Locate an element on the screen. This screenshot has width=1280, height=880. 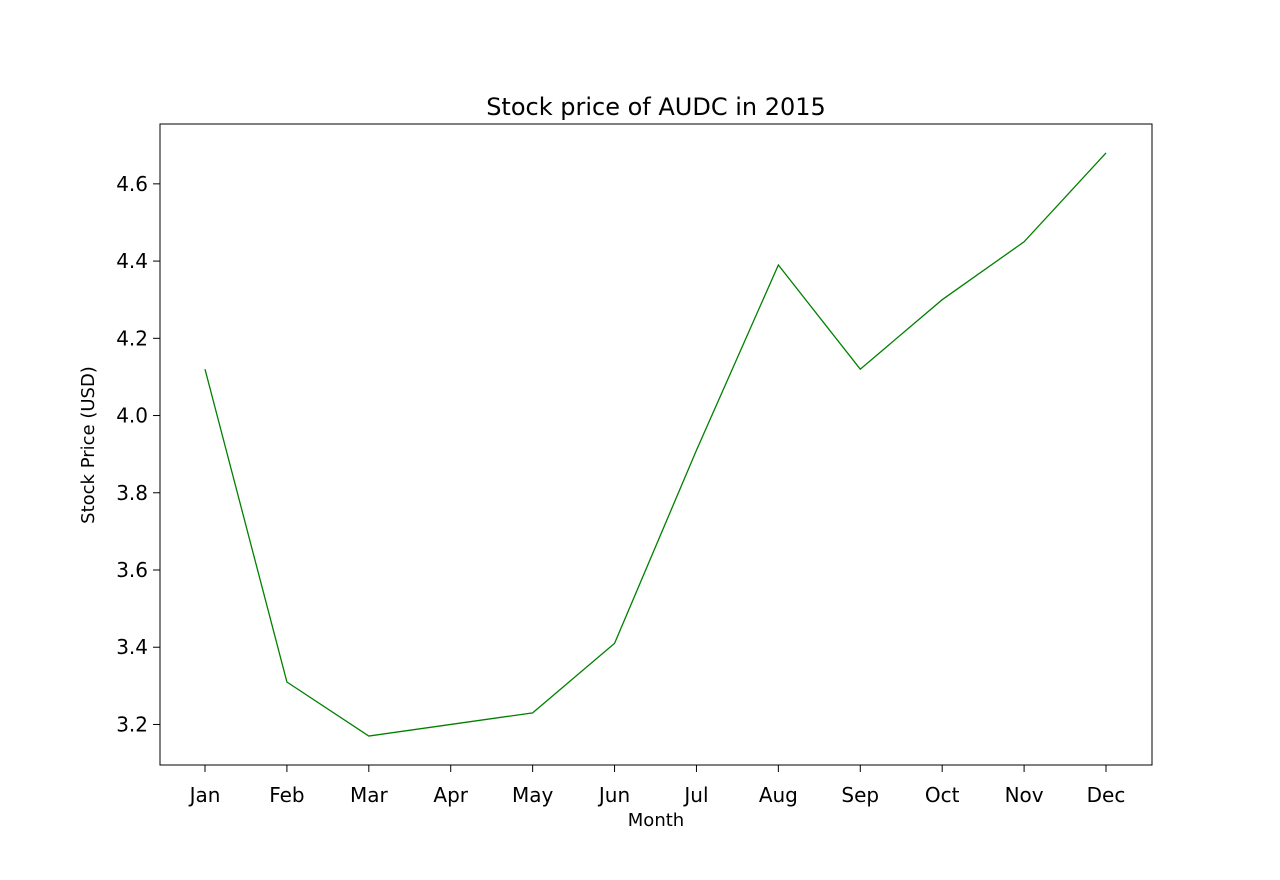
x-tick-label: Apr is located at coordinates (450, 795).